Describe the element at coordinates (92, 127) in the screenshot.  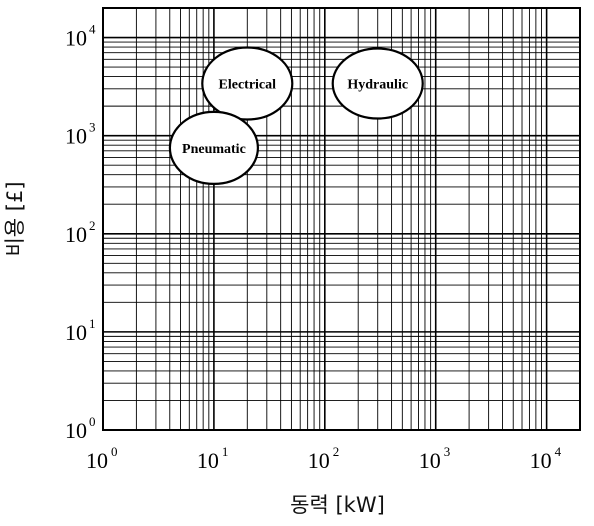
I see `y-tick-exponent: 3` at that location.